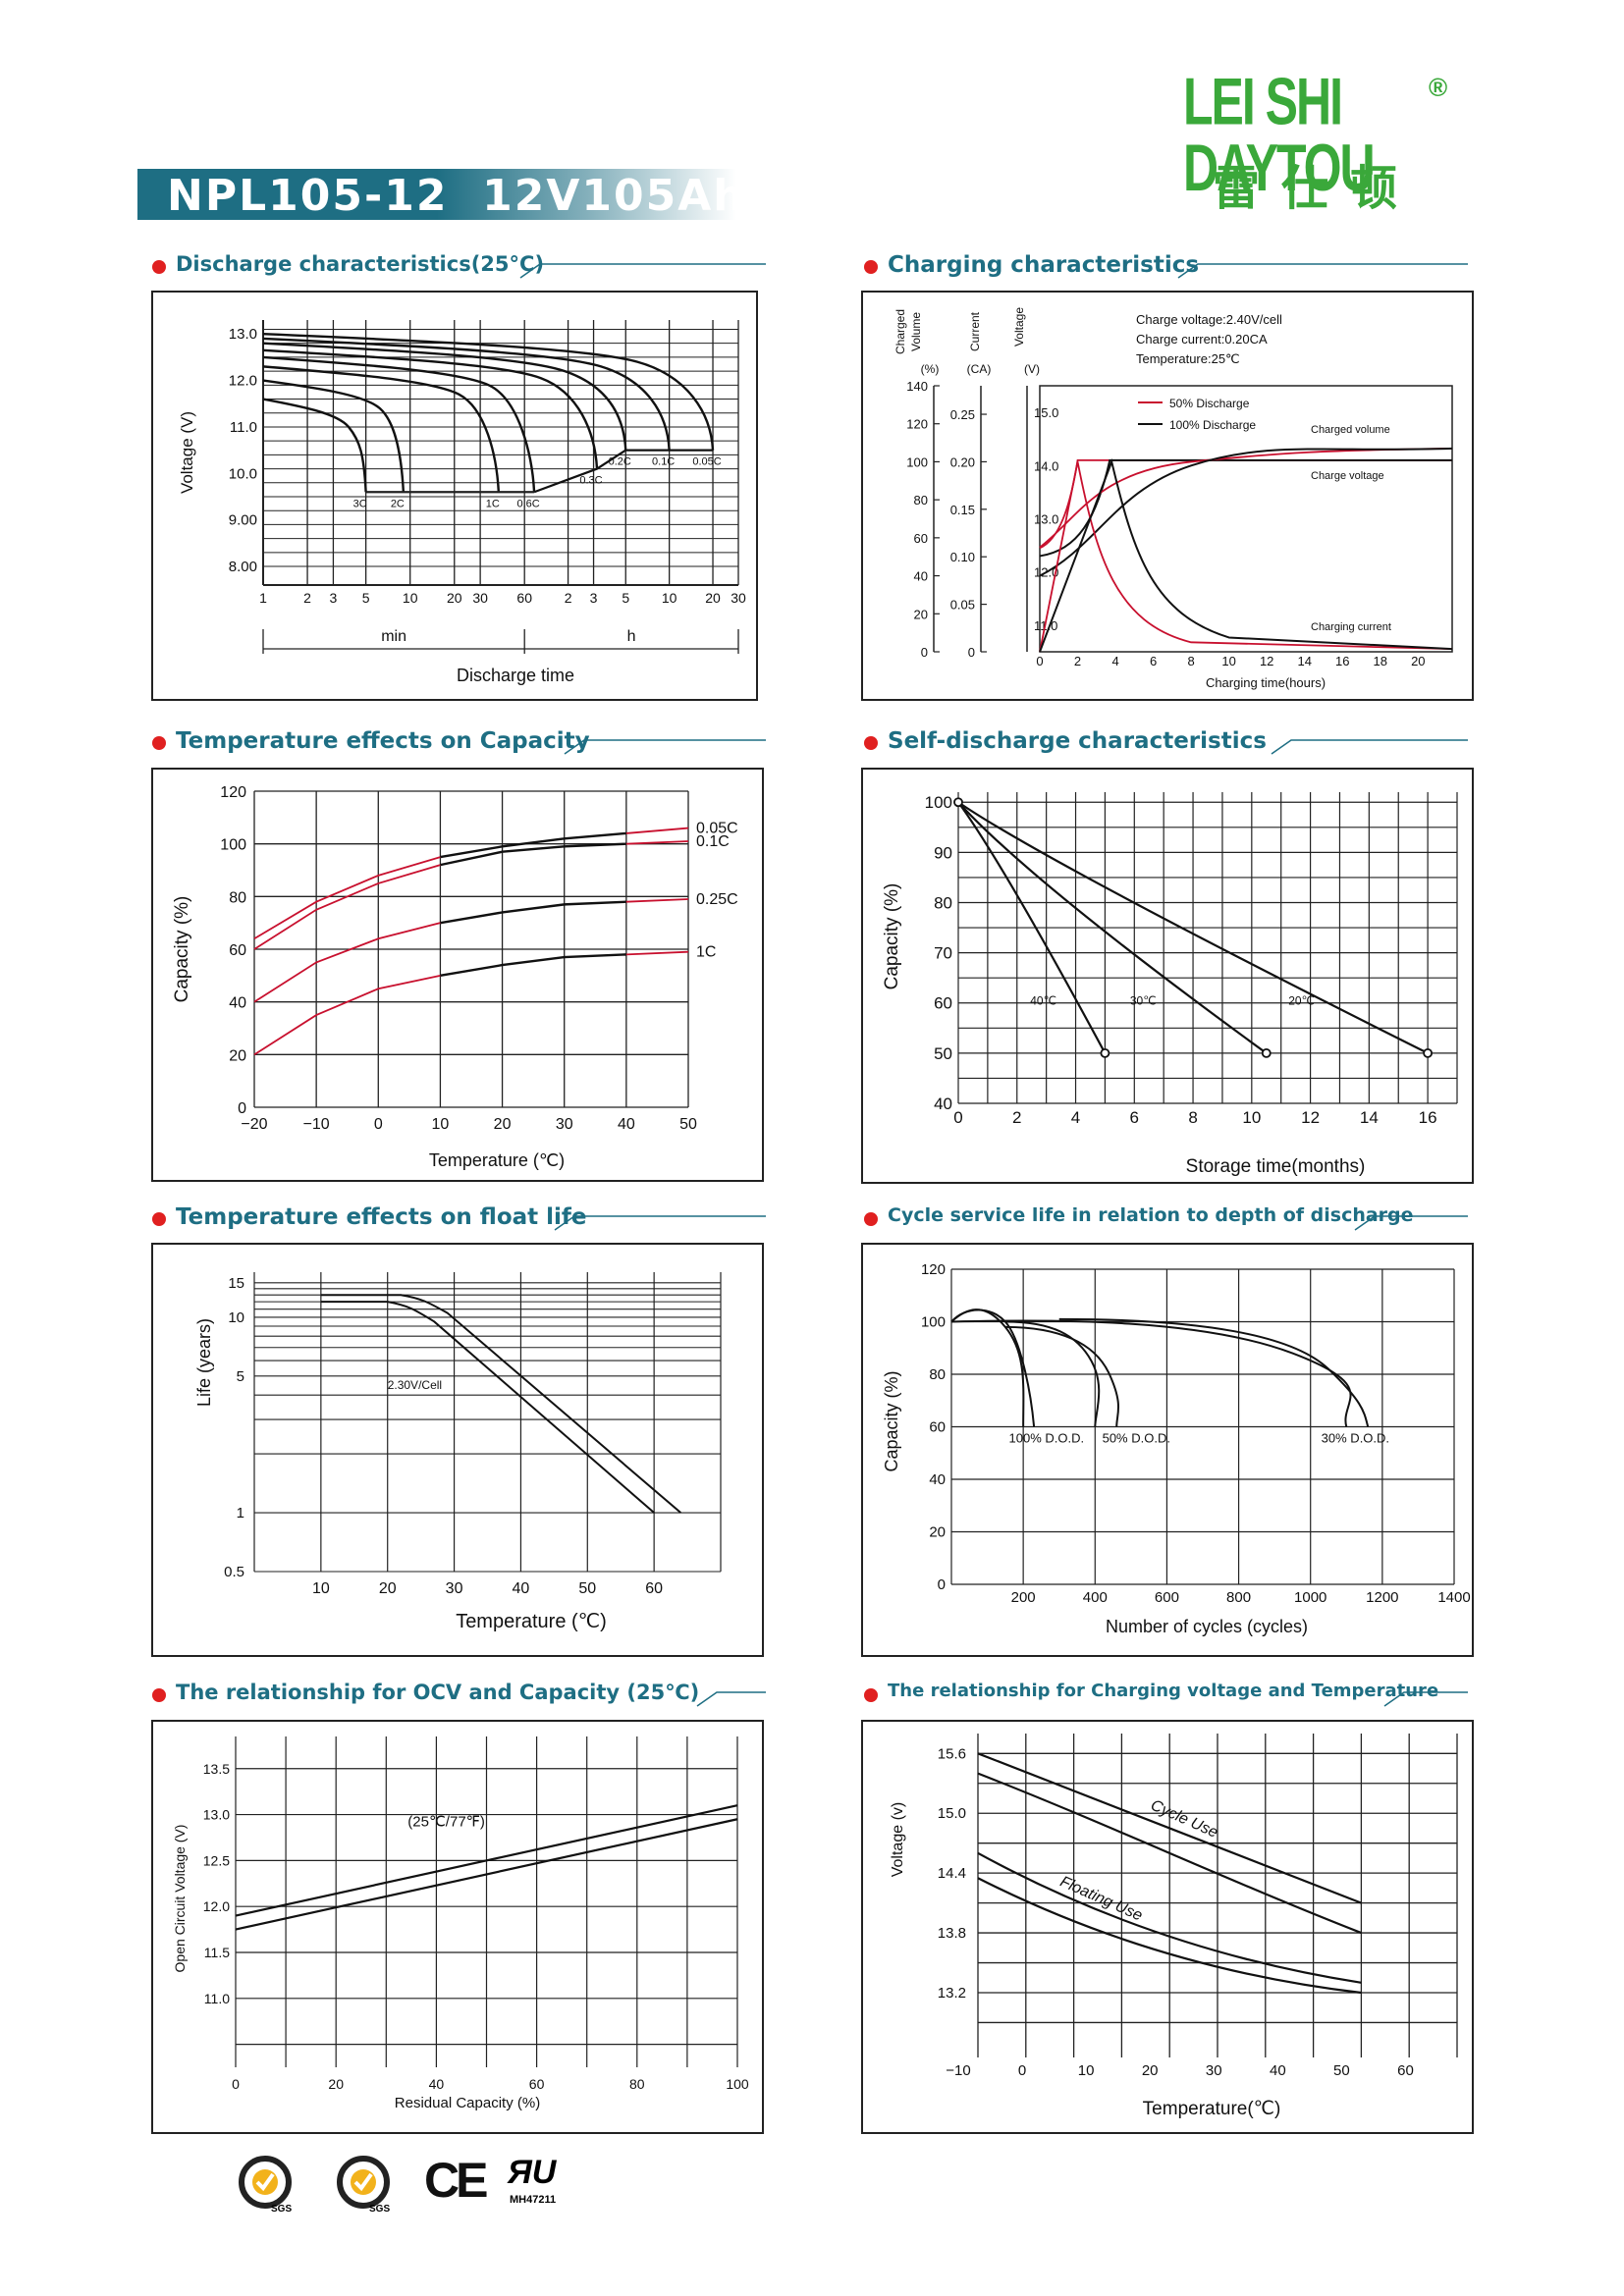  What do you see at coordinates (625, 598) in the screenshot?
I see `x-tick-label: 5` at bounding box center [625, 598].